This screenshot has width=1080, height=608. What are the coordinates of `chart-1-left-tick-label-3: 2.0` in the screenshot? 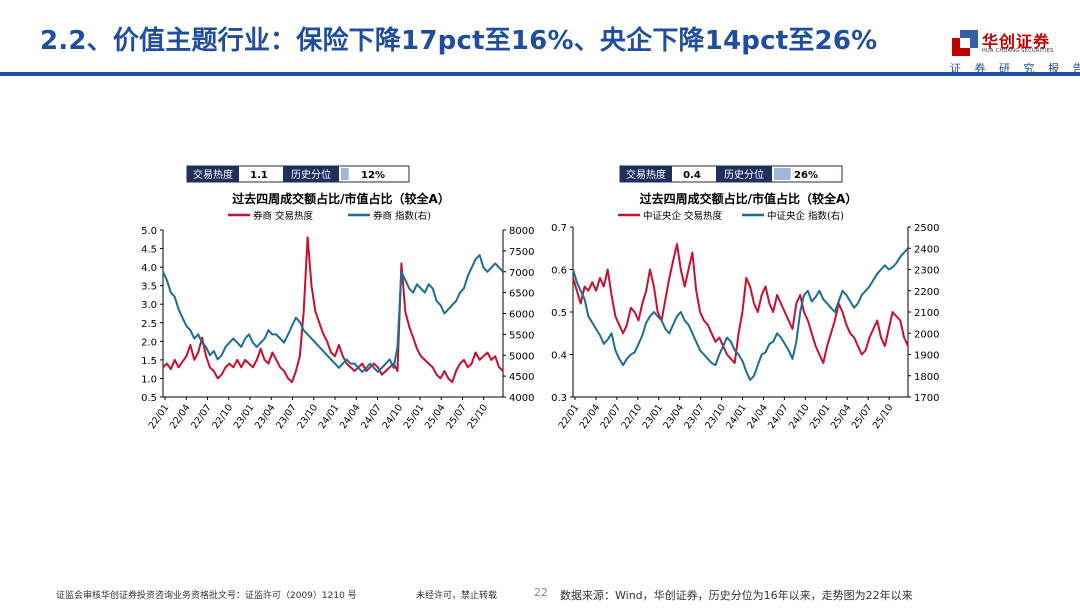 It's located at (149, 342).